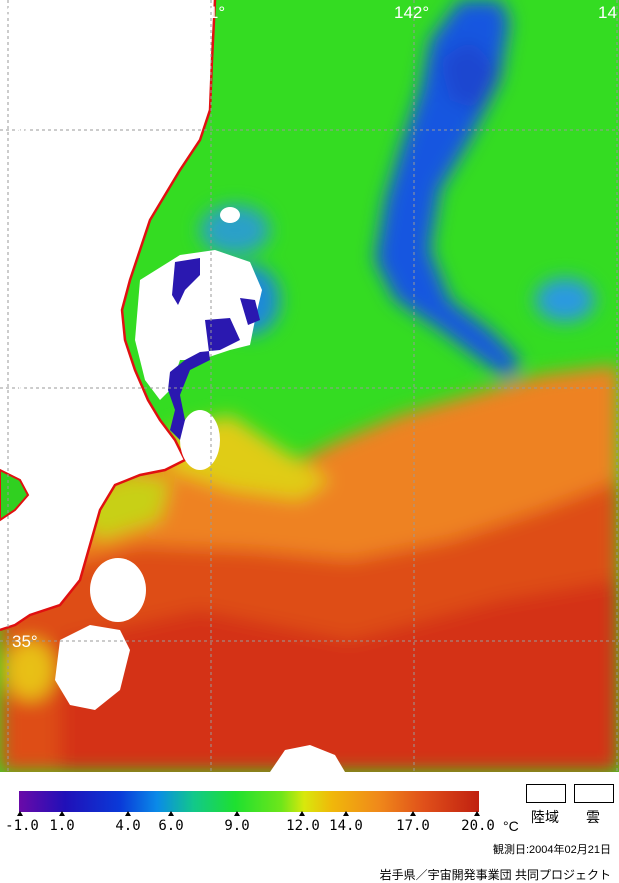 This screenshot has width=619, height=883. What do you see at coordinates (237, 826) in the screenshot?
I see `colorbar-tick-label: 9.0` at bounding box center [237, 826].